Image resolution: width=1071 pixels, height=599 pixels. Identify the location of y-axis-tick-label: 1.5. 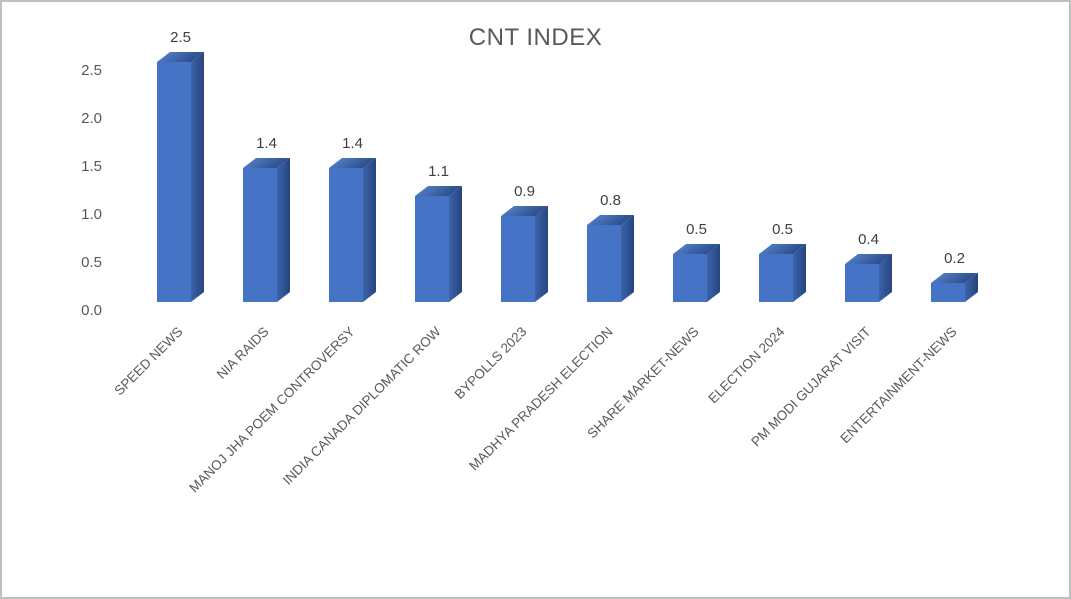
(91, 166).